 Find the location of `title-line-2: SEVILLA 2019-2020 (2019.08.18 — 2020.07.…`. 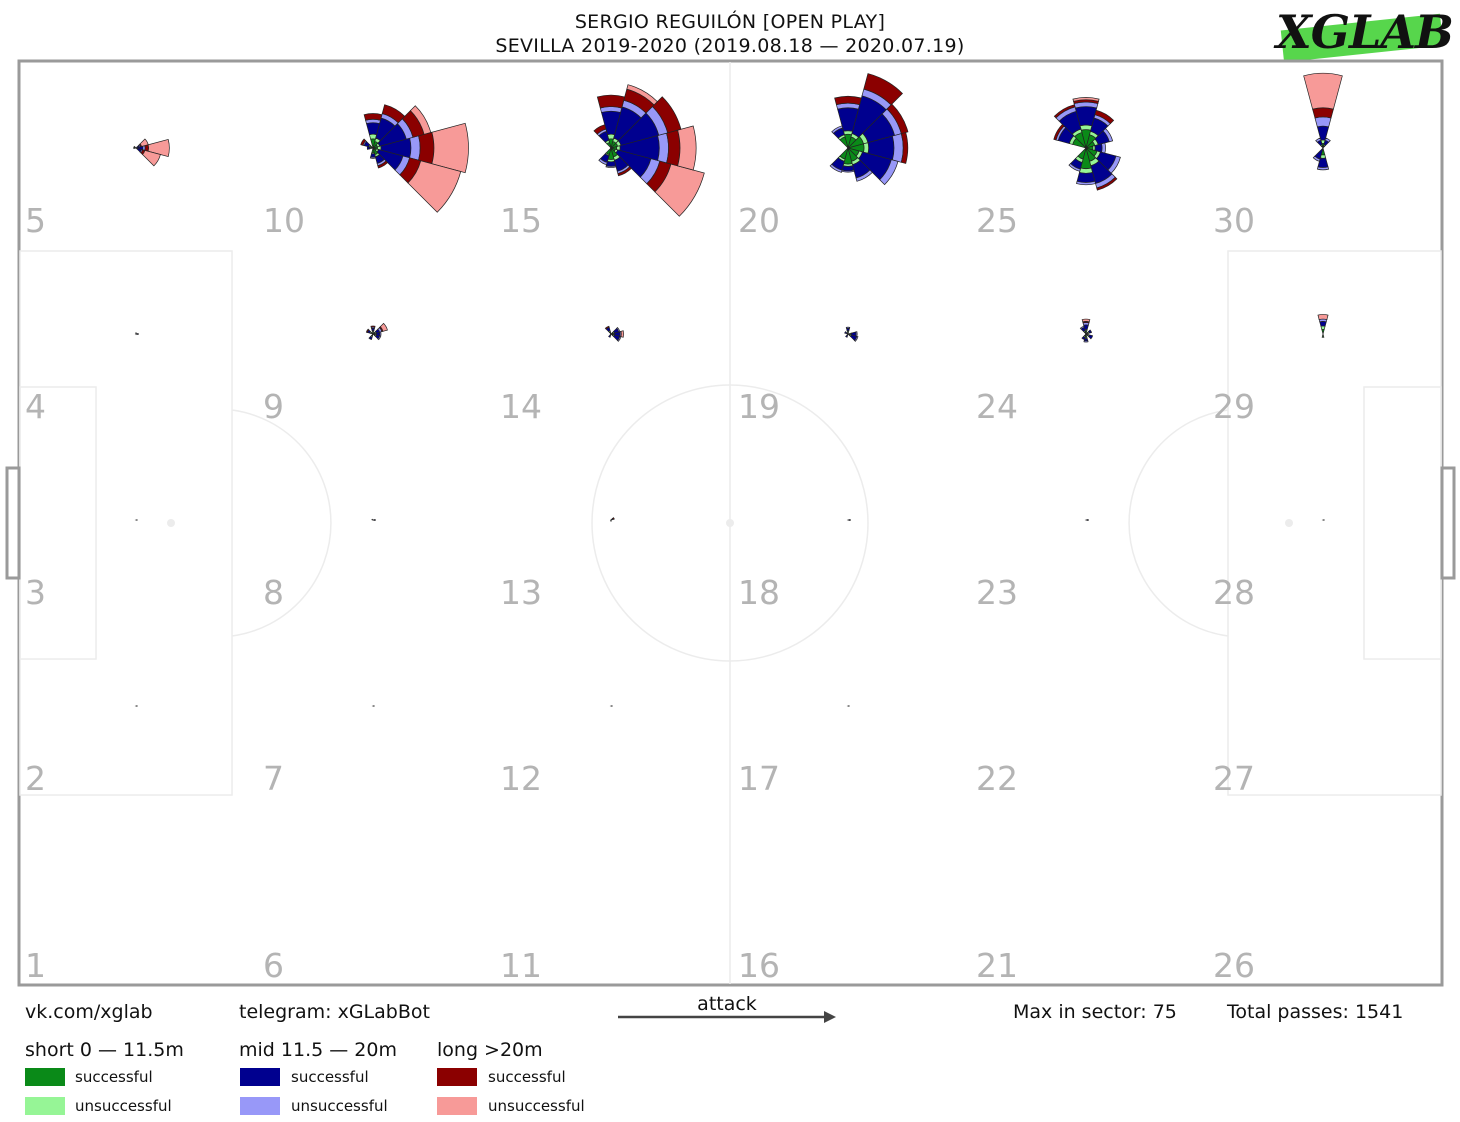

title-line-2: SEVILLA 2019-2020 (2019.08.18 — 2020.07.… is located at coordinates (730, 46).